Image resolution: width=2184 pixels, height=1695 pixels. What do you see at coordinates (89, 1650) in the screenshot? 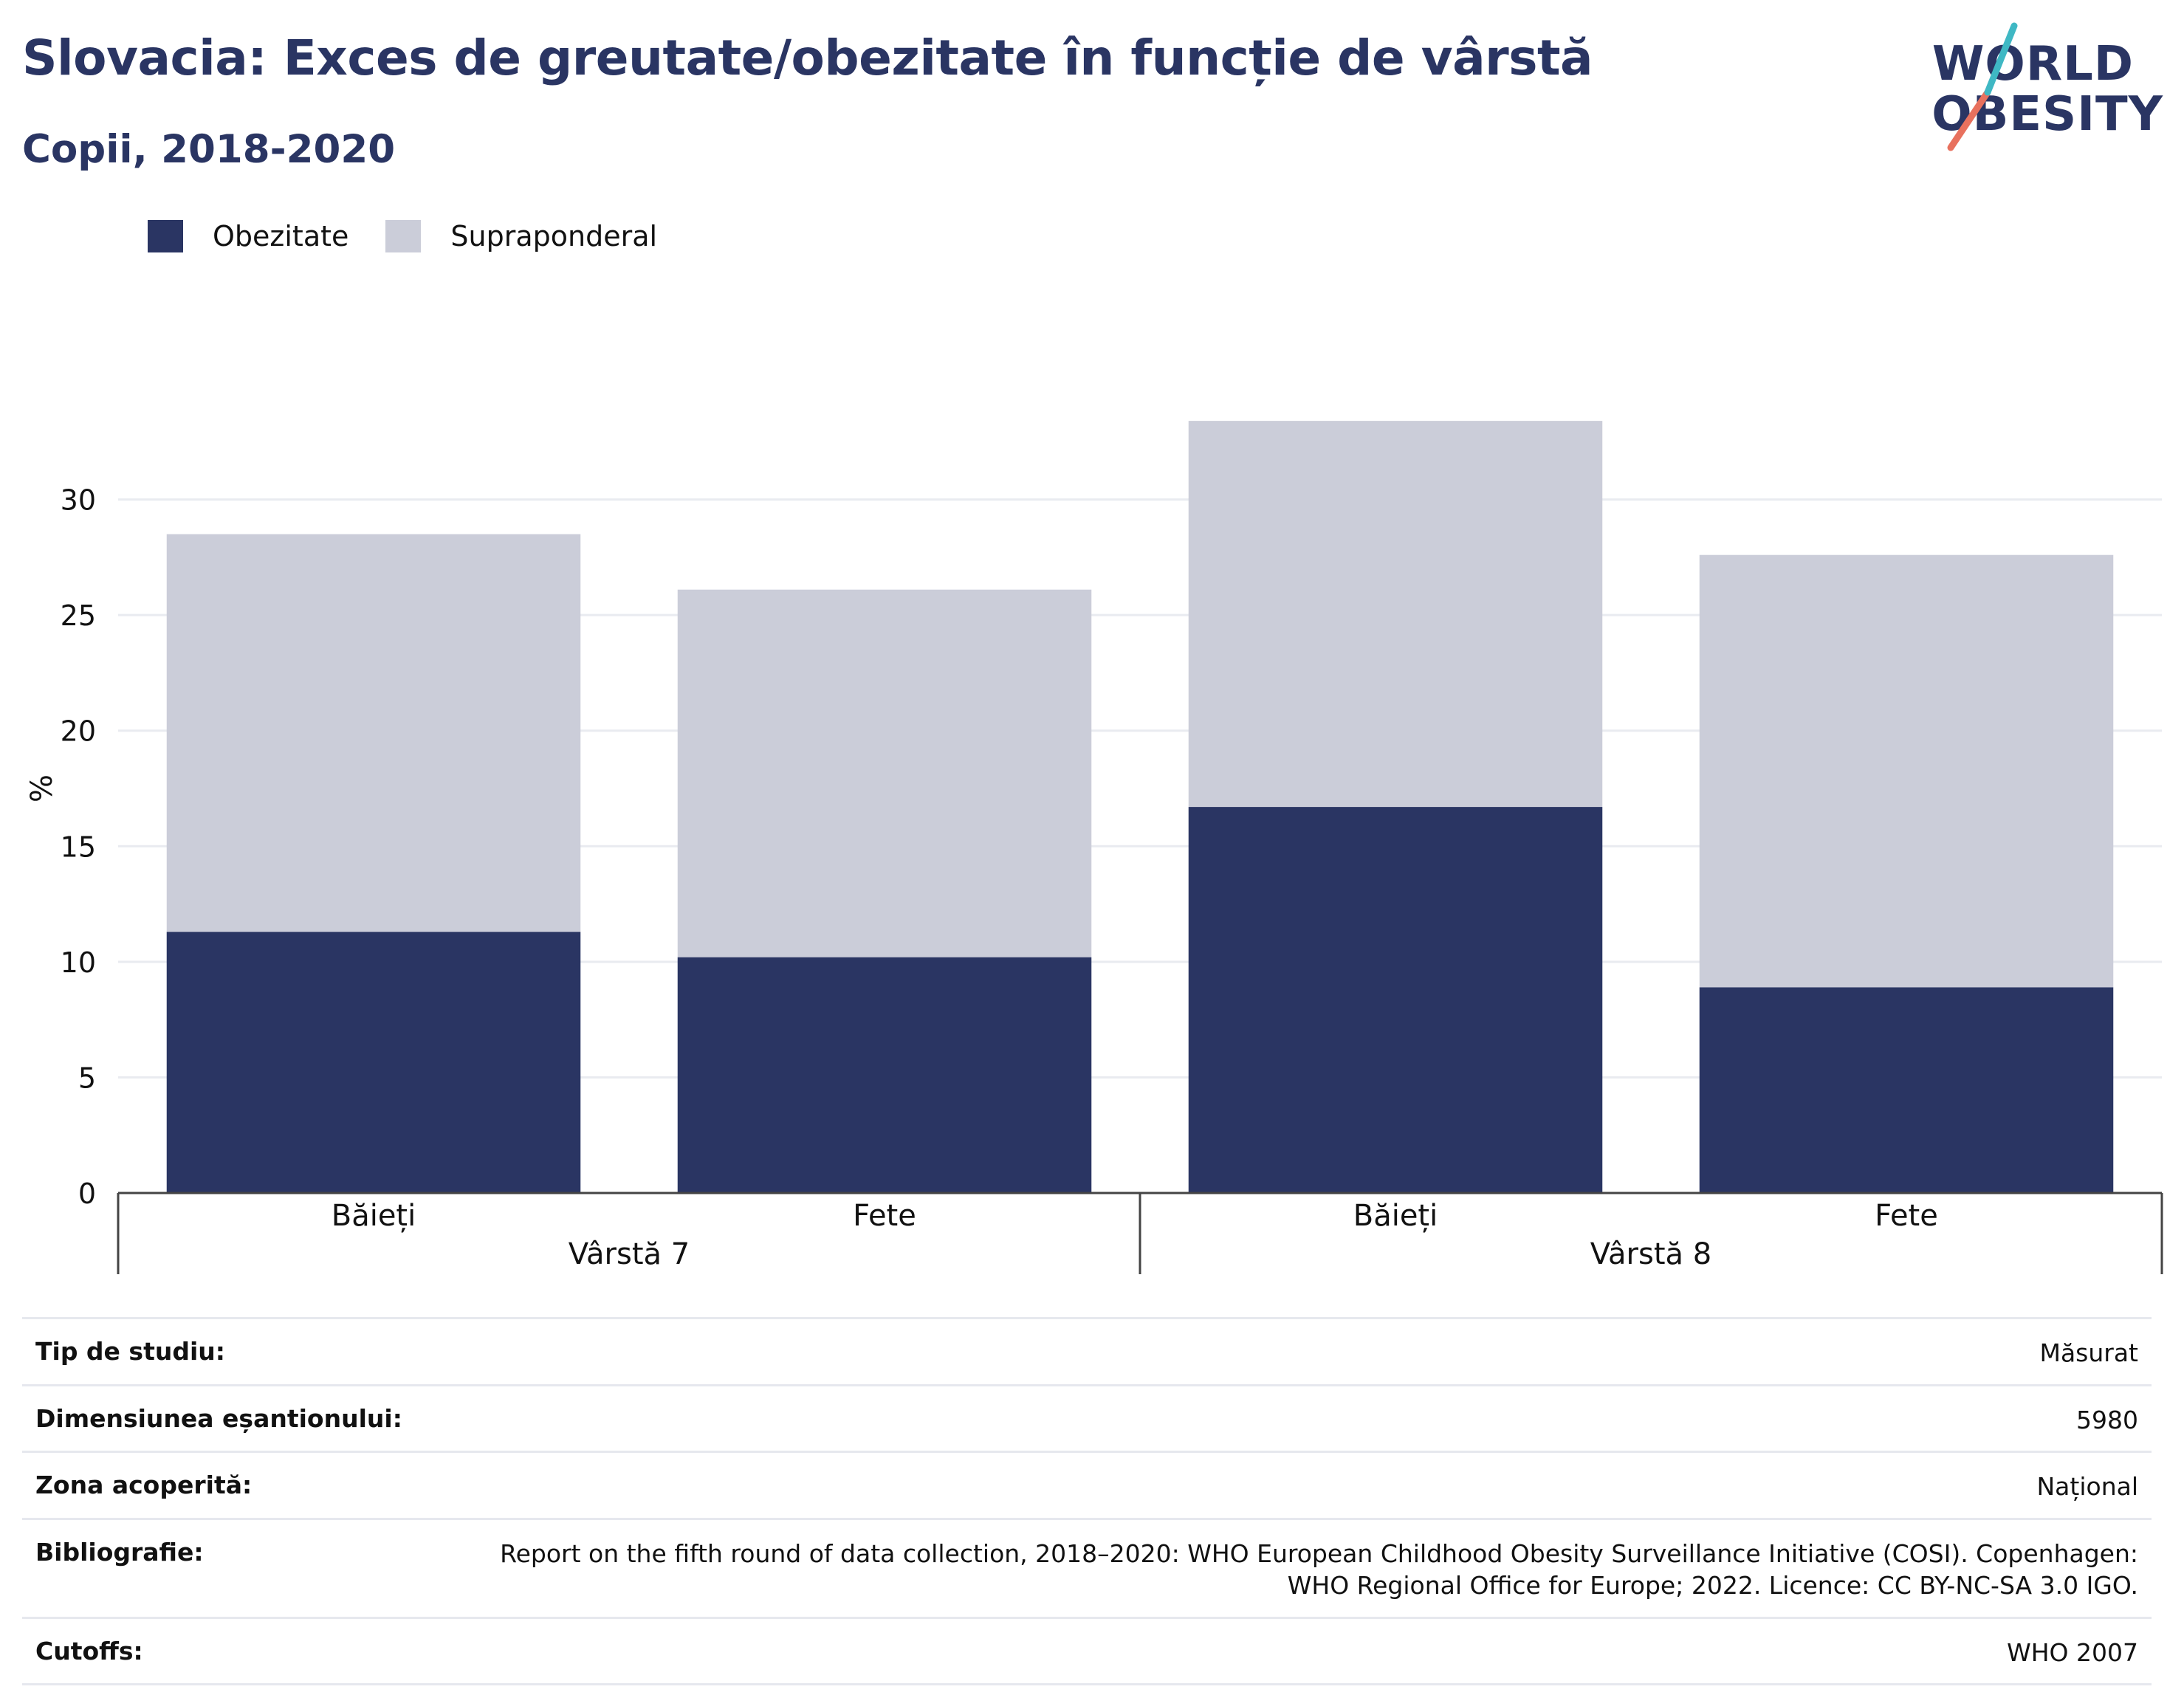
I see `info-label: Cutoffs:` at bounding box center [89, 1650].